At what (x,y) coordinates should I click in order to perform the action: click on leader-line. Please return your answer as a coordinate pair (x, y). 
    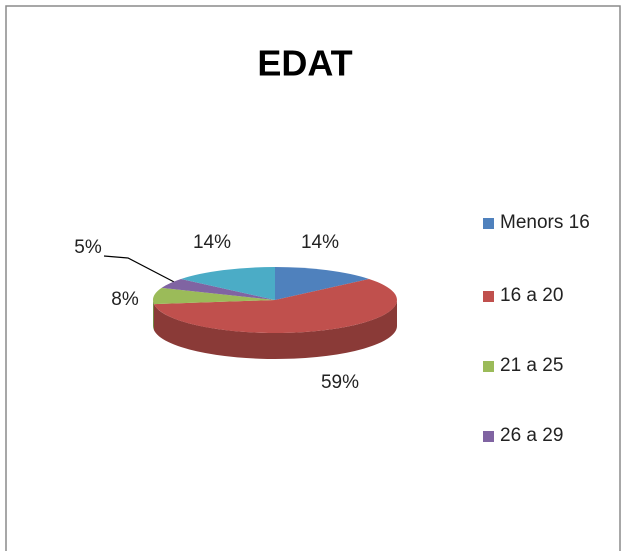
    Looking at the image, I should click on (141, 270).